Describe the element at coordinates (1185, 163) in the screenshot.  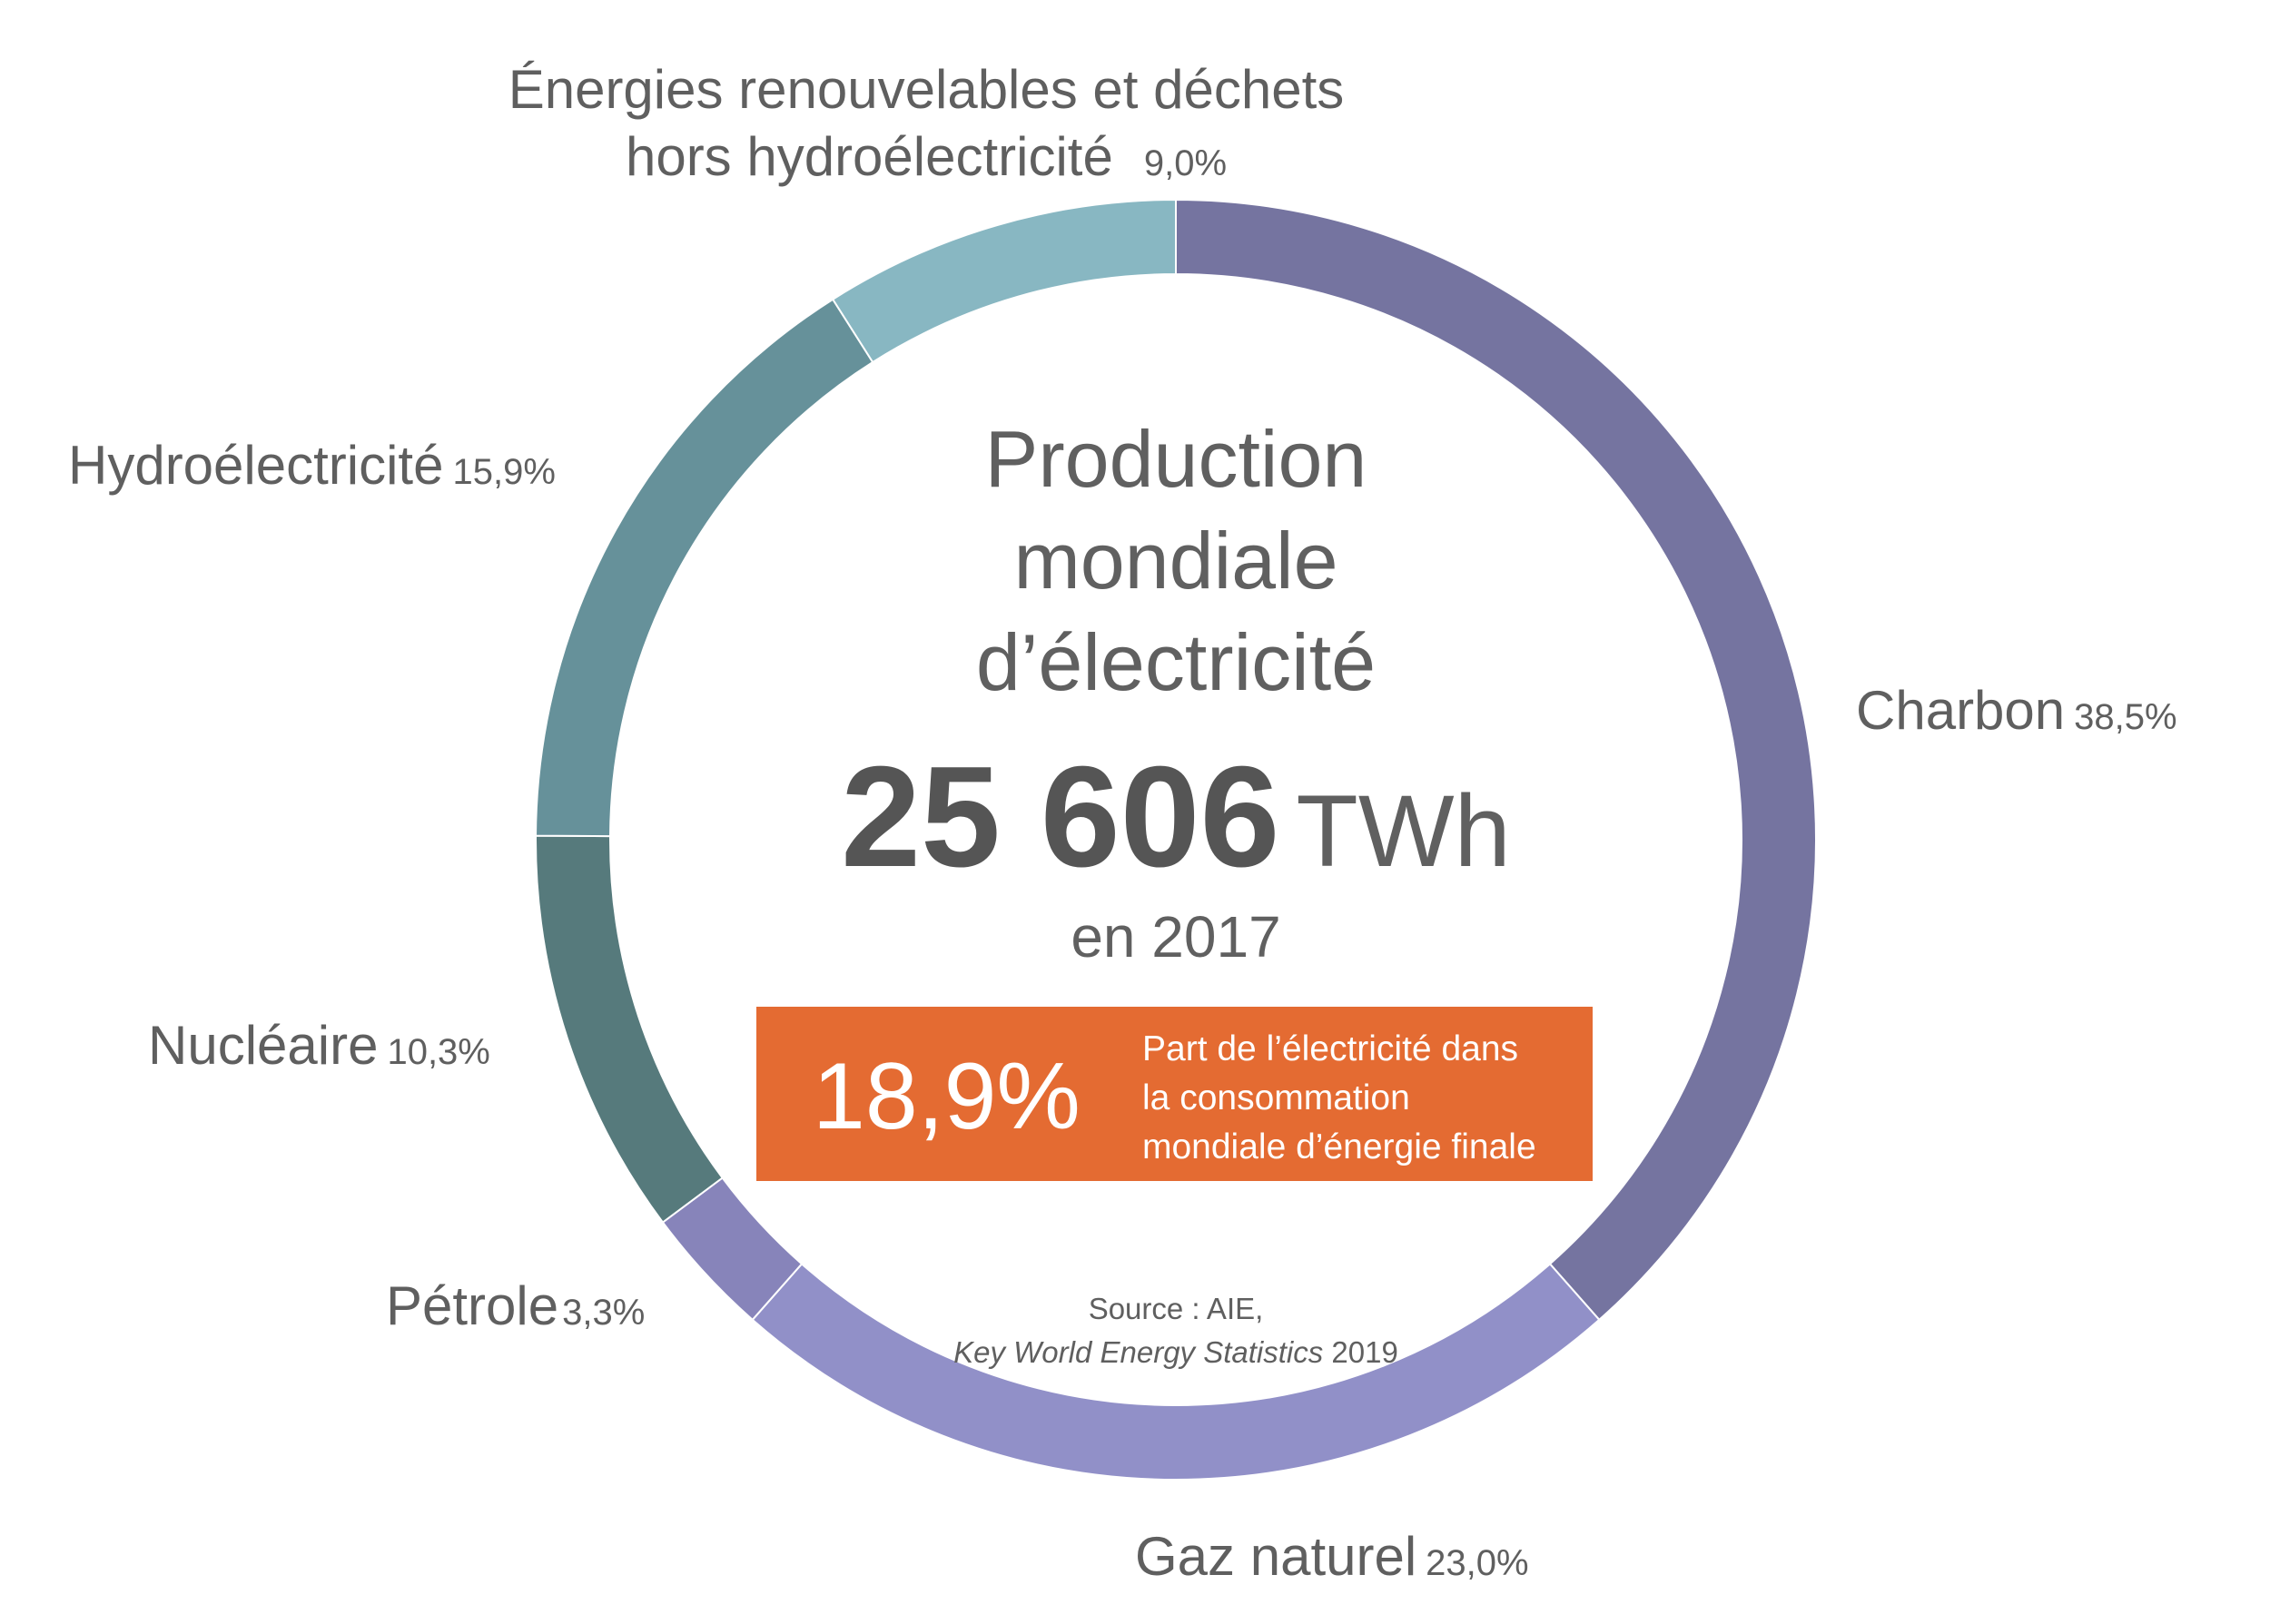
I see `pct-renouvelables: 9,0%` at that location.